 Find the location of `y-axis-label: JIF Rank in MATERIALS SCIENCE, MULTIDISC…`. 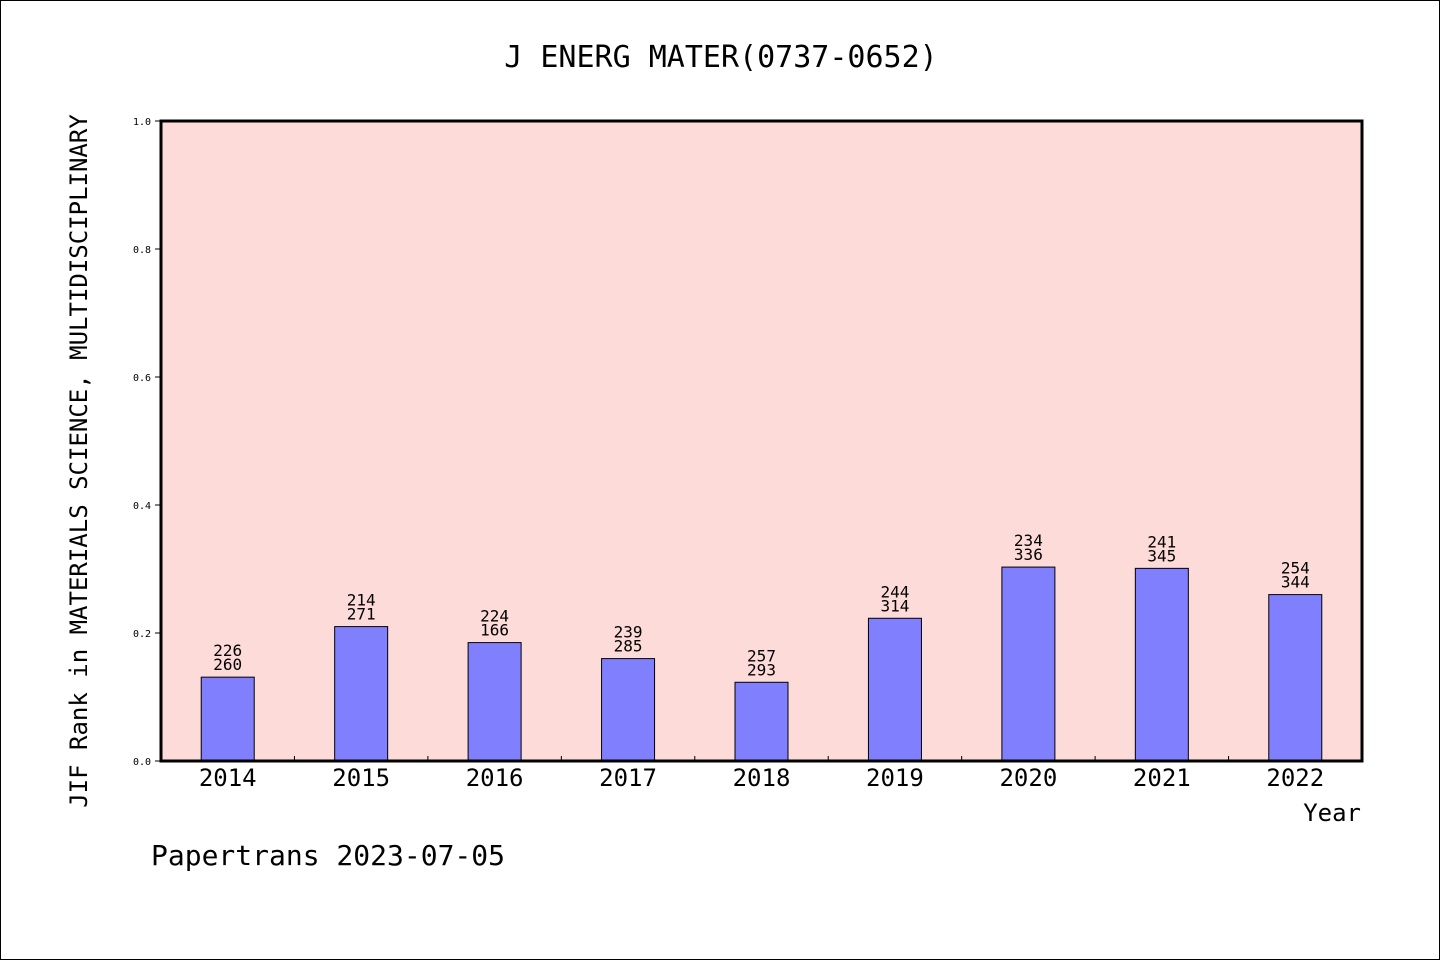

y-axis-label: JIF Rank in MATERIALS SCIENCE, MULTIDISC… is located at coordinates (79, 461).